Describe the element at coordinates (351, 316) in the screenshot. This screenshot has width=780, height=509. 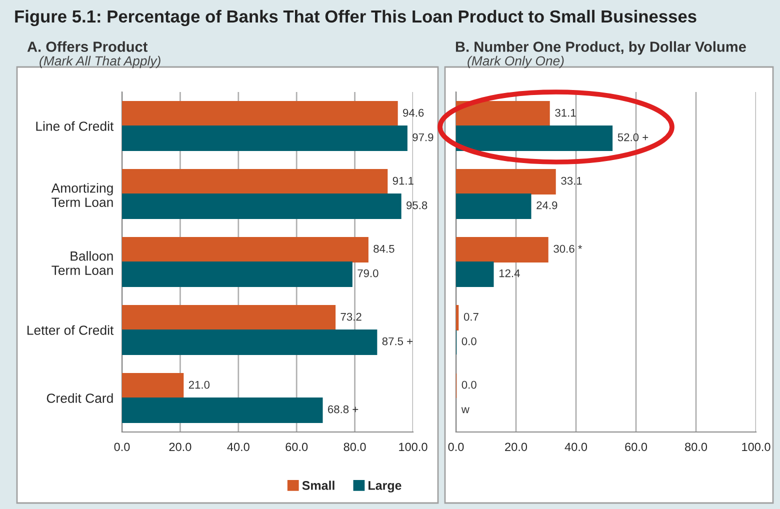
I see `data-label: 73.2` at that location.